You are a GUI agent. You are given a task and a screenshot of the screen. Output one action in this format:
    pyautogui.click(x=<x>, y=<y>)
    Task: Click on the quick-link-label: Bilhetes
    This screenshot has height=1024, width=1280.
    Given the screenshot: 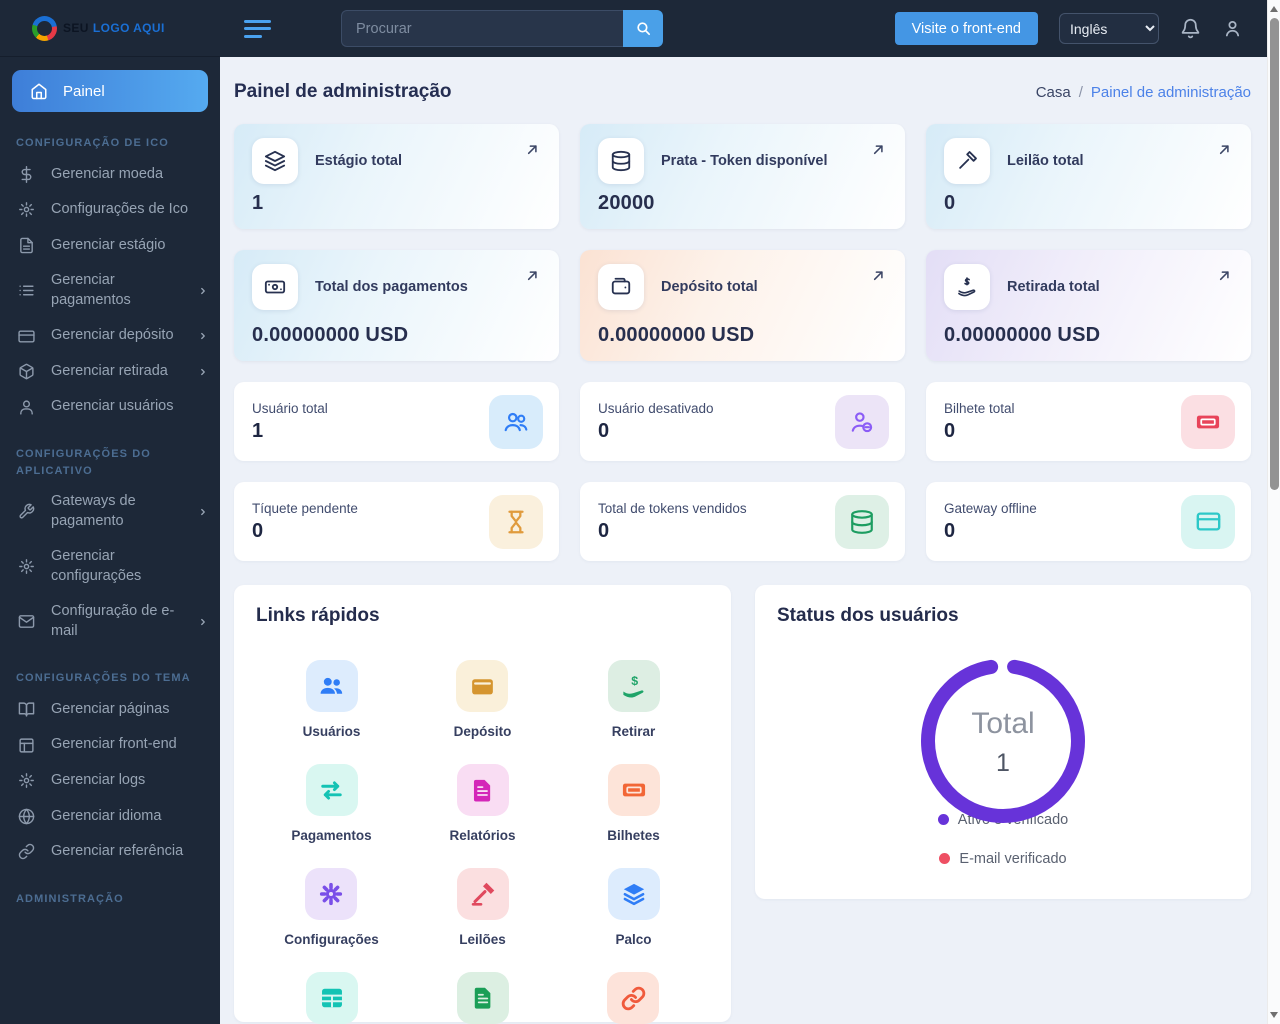 What is the action you would take?
    pyautogui.click(x=633, y=835)
    